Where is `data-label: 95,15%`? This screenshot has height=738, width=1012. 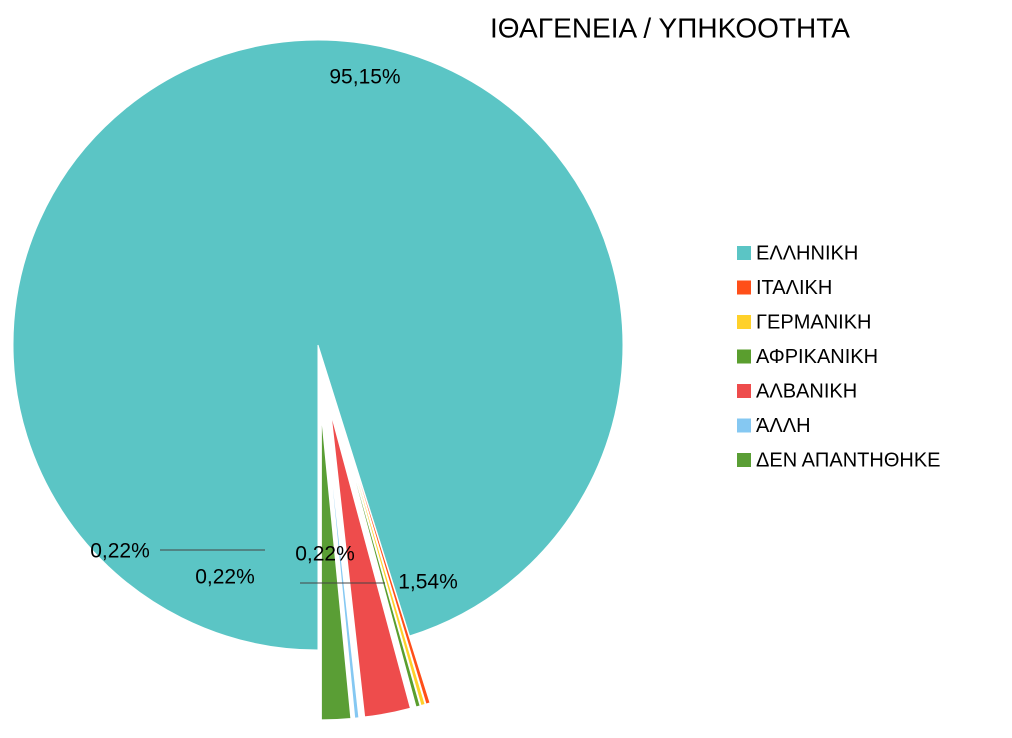 data-label: 95,15% is located at coordinates (364, 77).